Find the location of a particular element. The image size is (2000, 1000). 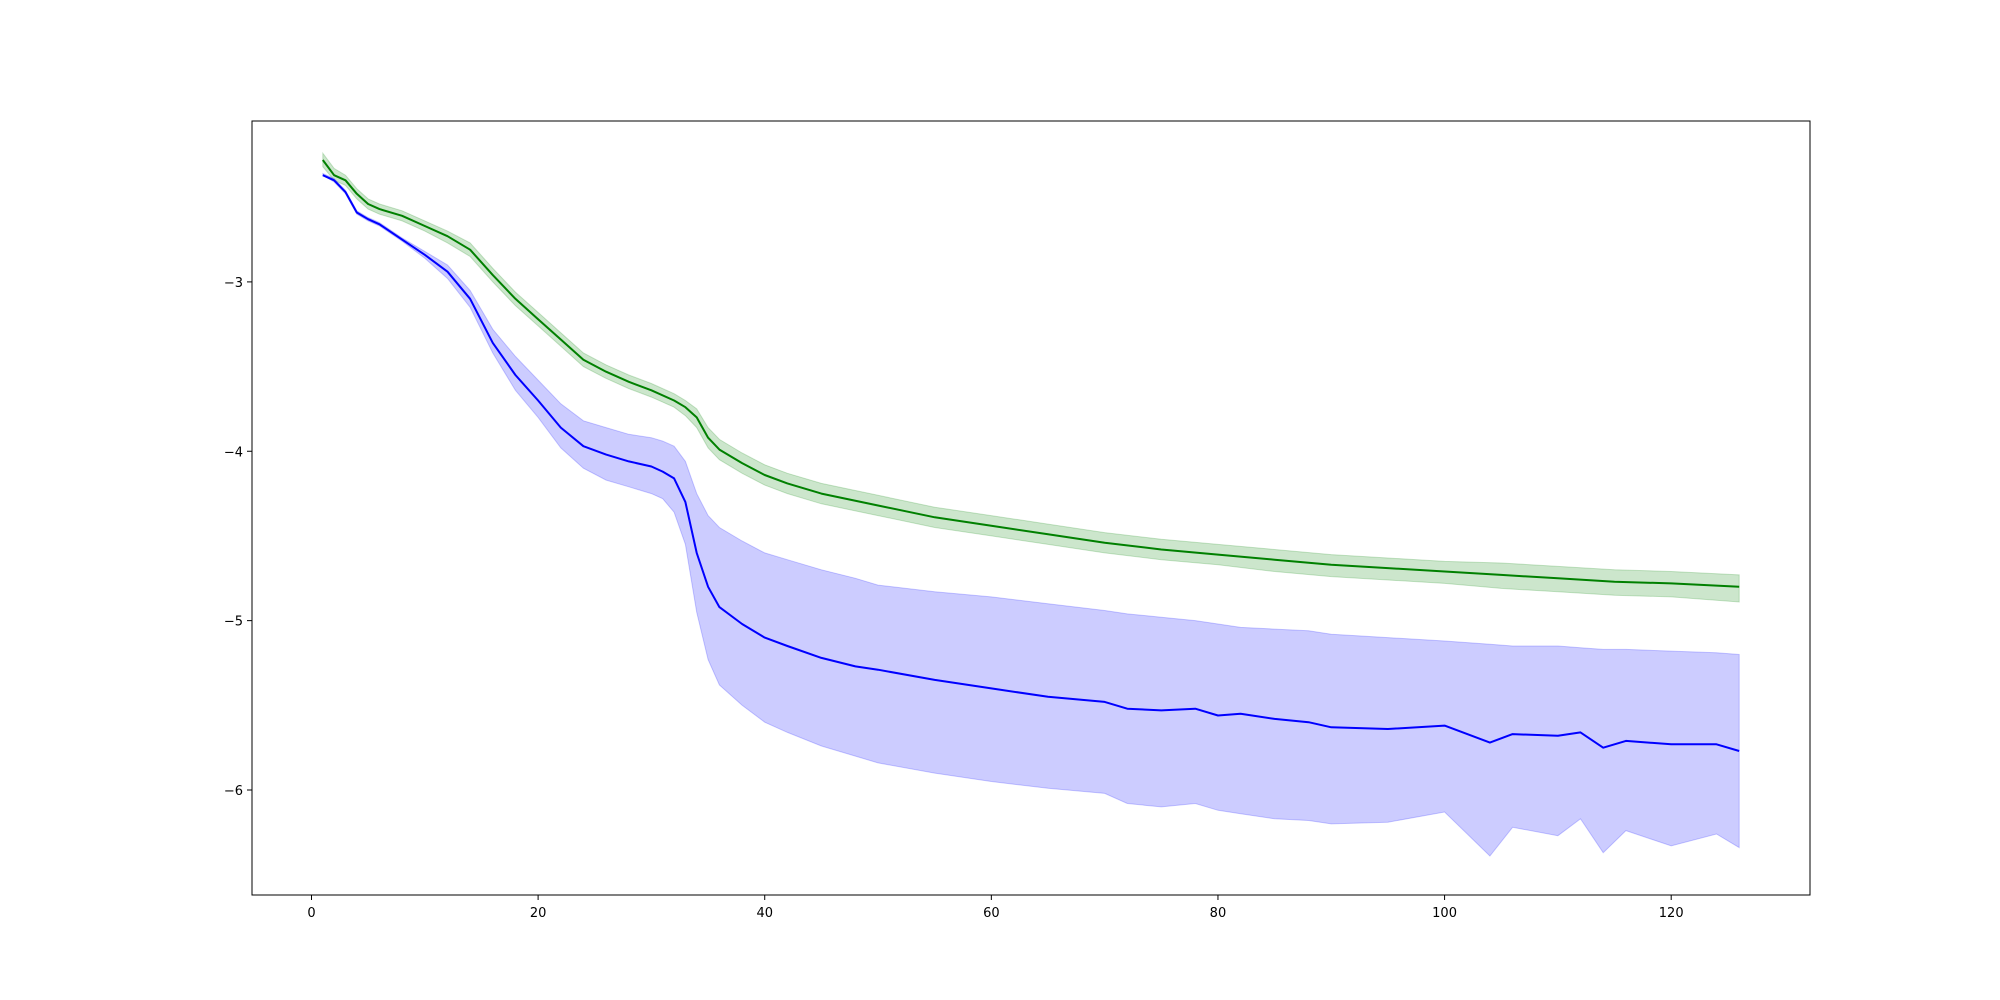

x-tick-label: 80 is located at coordinates (1218, 913).